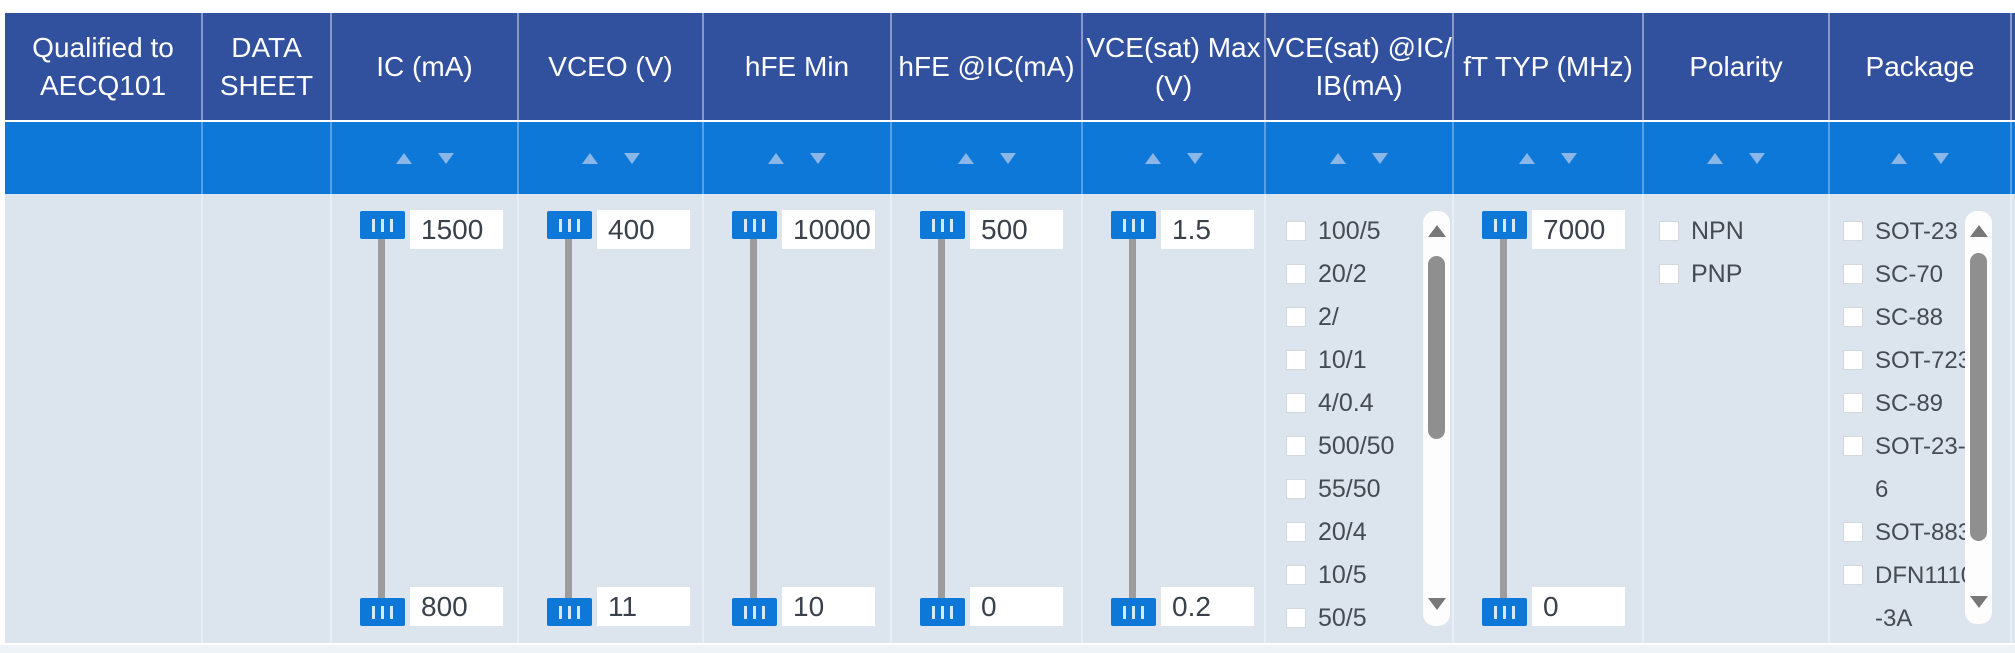 The height and width of the screenshot is (653, 2015). Describe the element at coordinates (1926, 403) in the screenshot. I see `filter-option: SC-89` at that location.